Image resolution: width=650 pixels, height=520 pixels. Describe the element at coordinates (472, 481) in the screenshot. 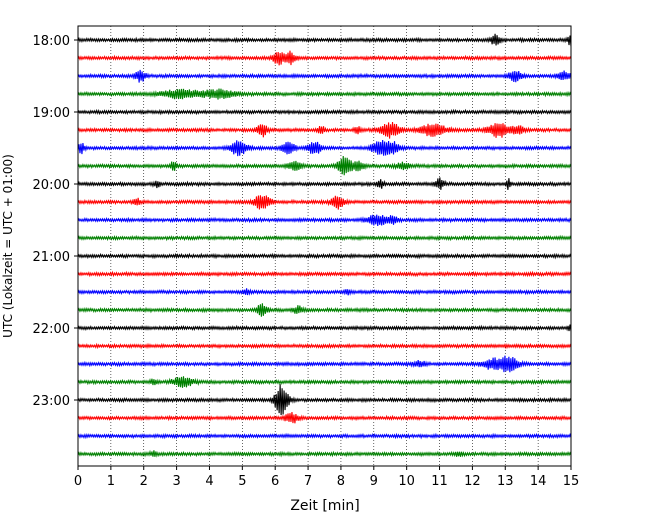

I see `x-tick-label: 12` at that location.